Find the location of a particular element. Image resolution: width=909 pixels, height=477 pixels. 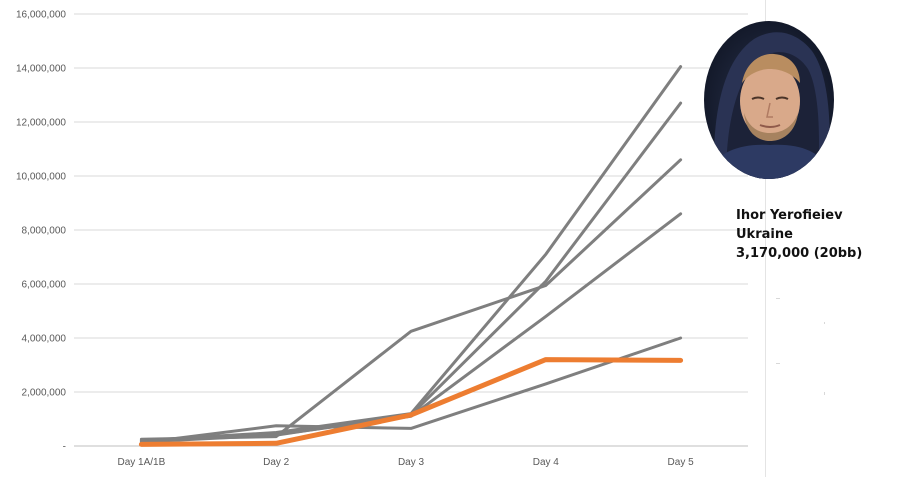

player-name: Ihor Yerofieiev is located at coordinates (789, 215).